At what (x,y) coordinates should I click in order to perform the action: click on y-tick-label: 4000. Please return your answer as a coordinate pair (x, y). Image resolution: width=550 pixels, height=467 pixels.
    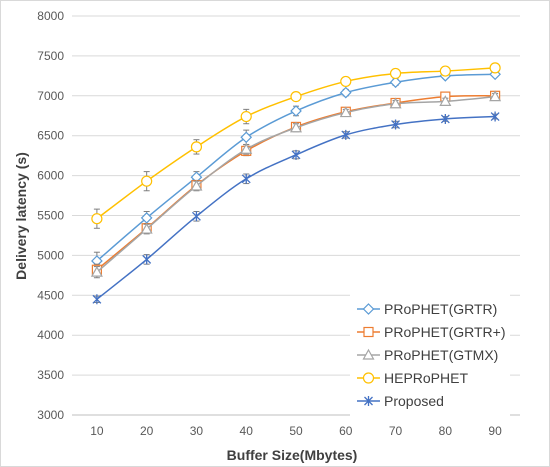
    Looking at the image, I should click on (50, 335).